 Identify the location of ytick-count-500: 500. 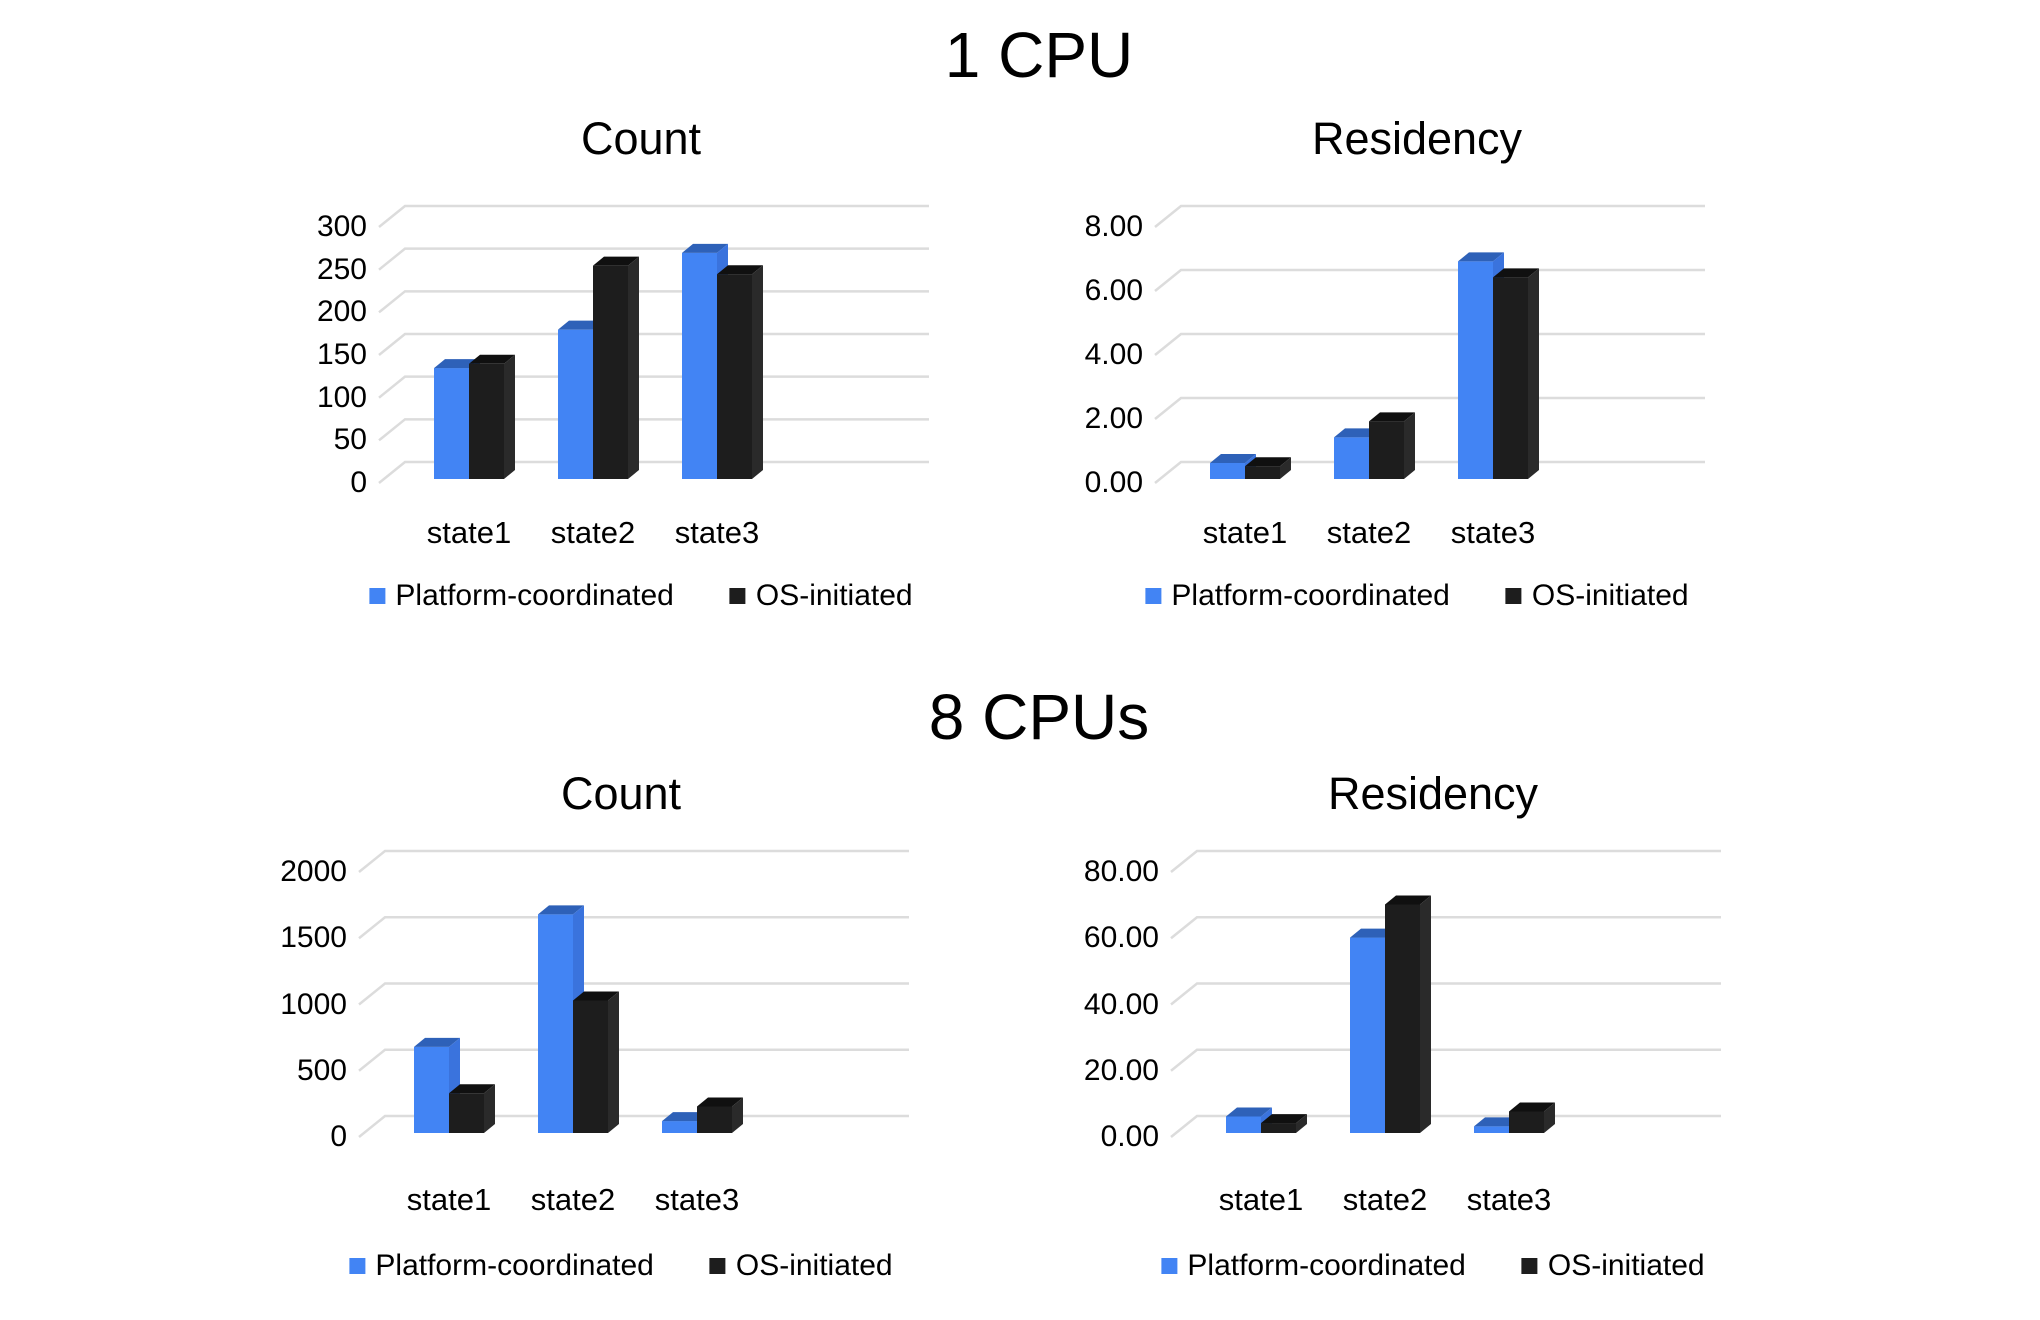
(321, 1070).